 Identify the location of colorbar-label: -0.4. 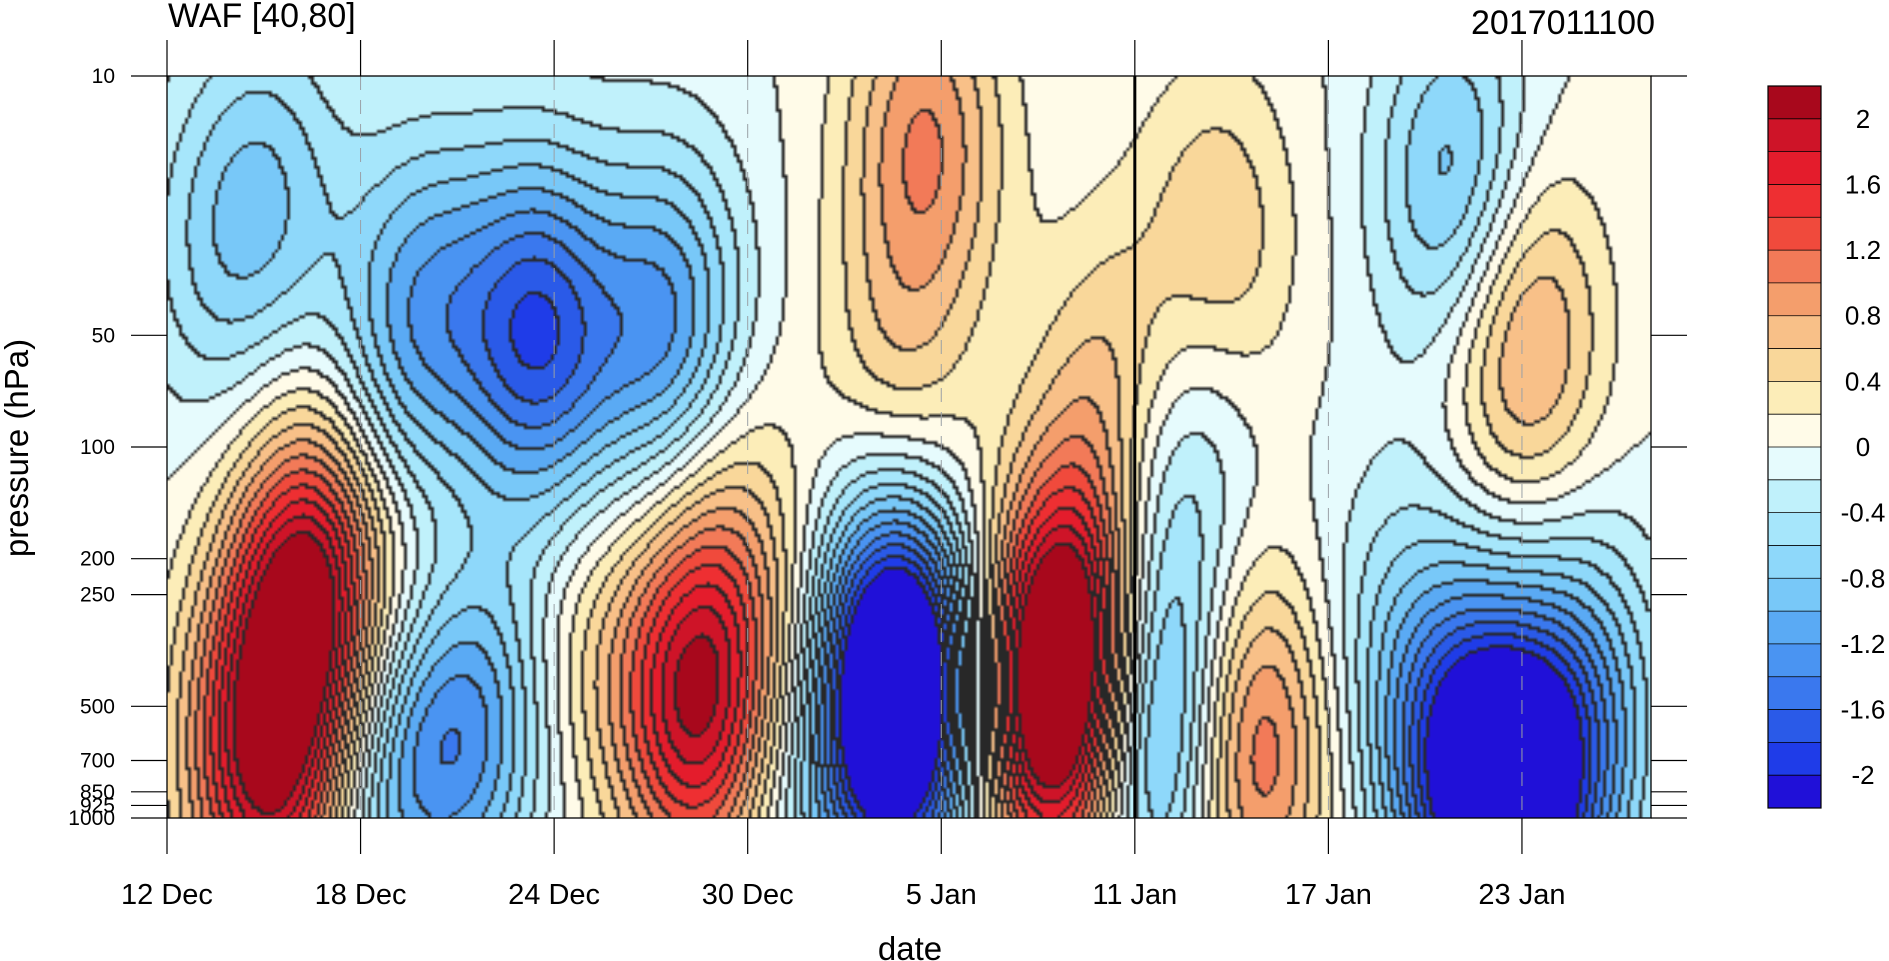
(1863, 513).